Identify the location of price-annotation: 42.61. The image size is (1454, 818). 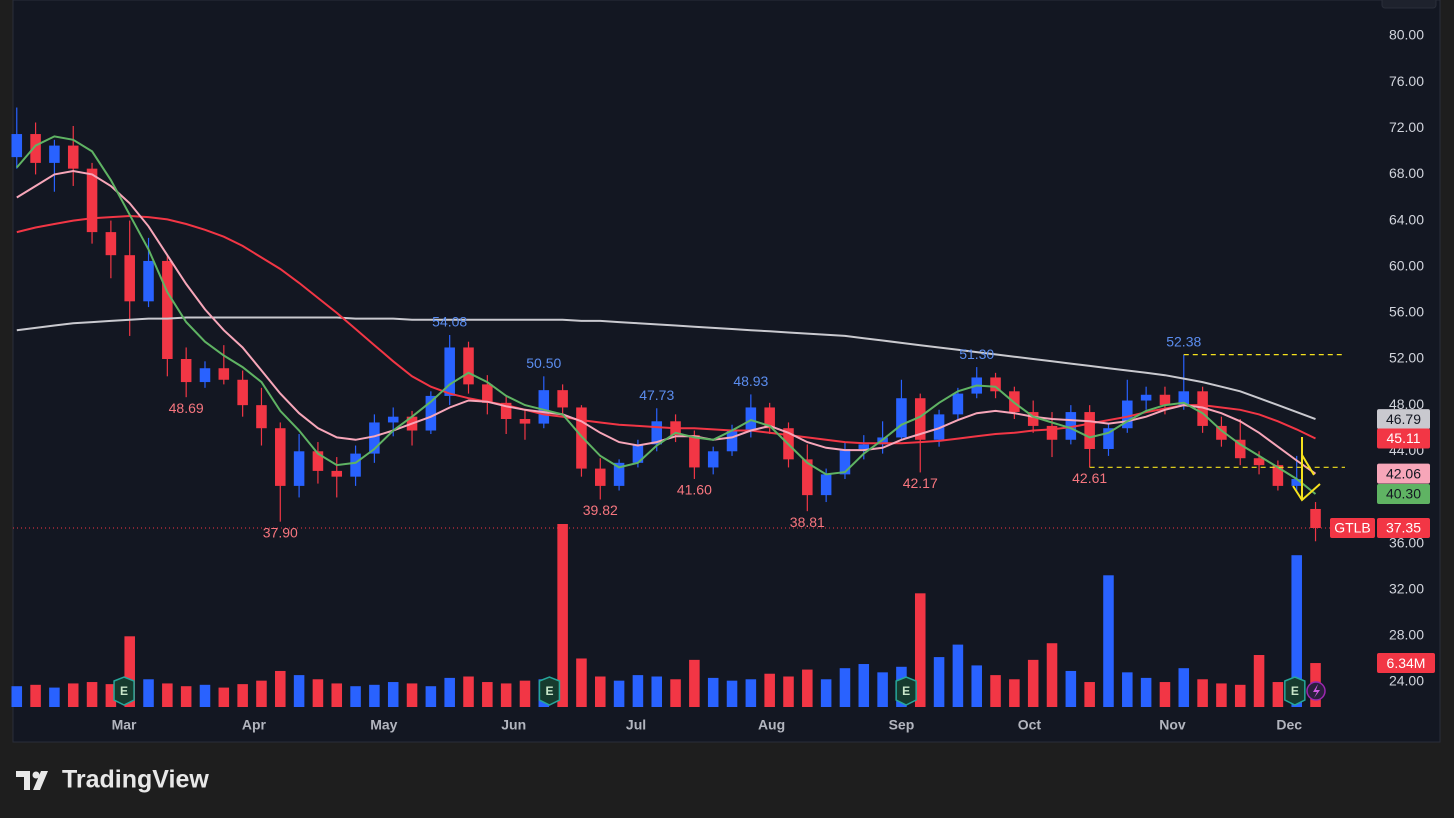
(1089, 478).